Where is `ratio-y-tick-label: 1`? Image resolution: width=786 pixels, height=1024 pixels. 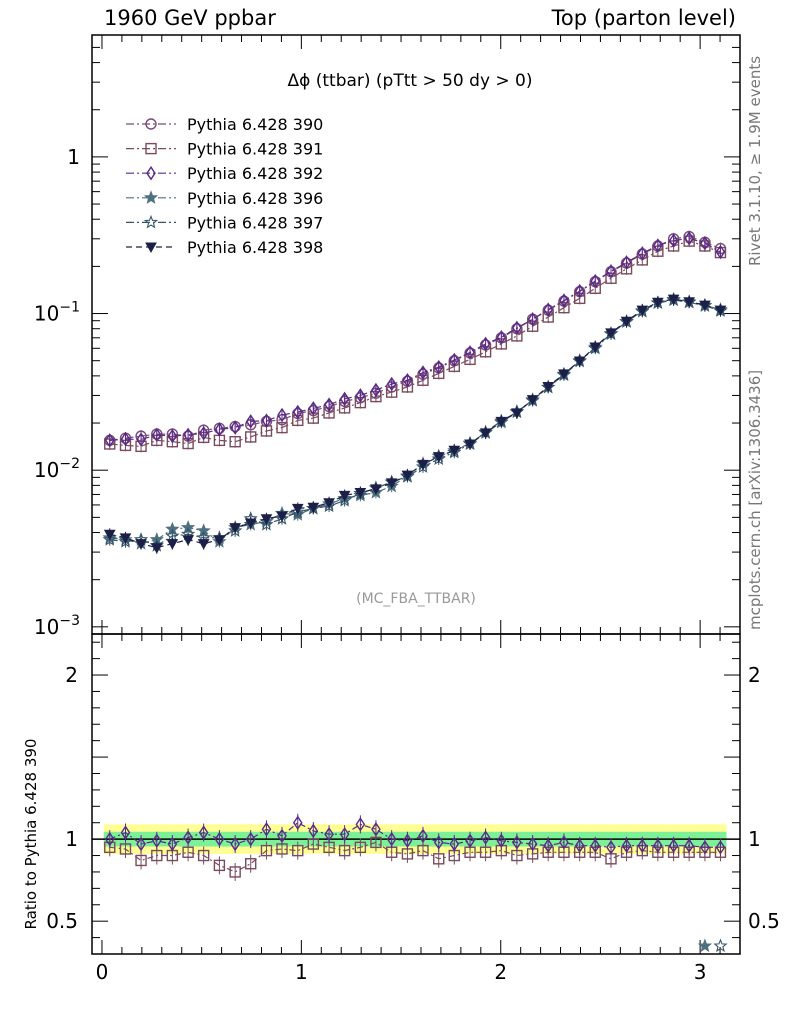 ratio-y-tick-label: 1 is located at coordinates (71, 839).